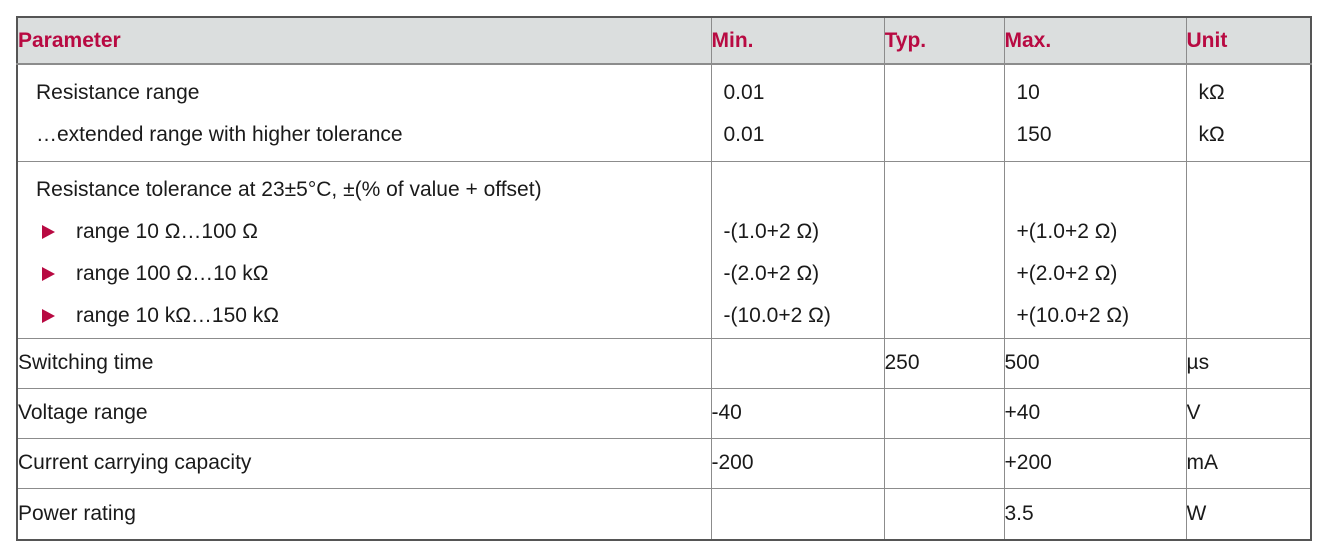 This screenshot has height=556, width=1324. Describe the element at coordinates (1095, 514) in the screenshot. I see `max-cell: 3.5` at that location.